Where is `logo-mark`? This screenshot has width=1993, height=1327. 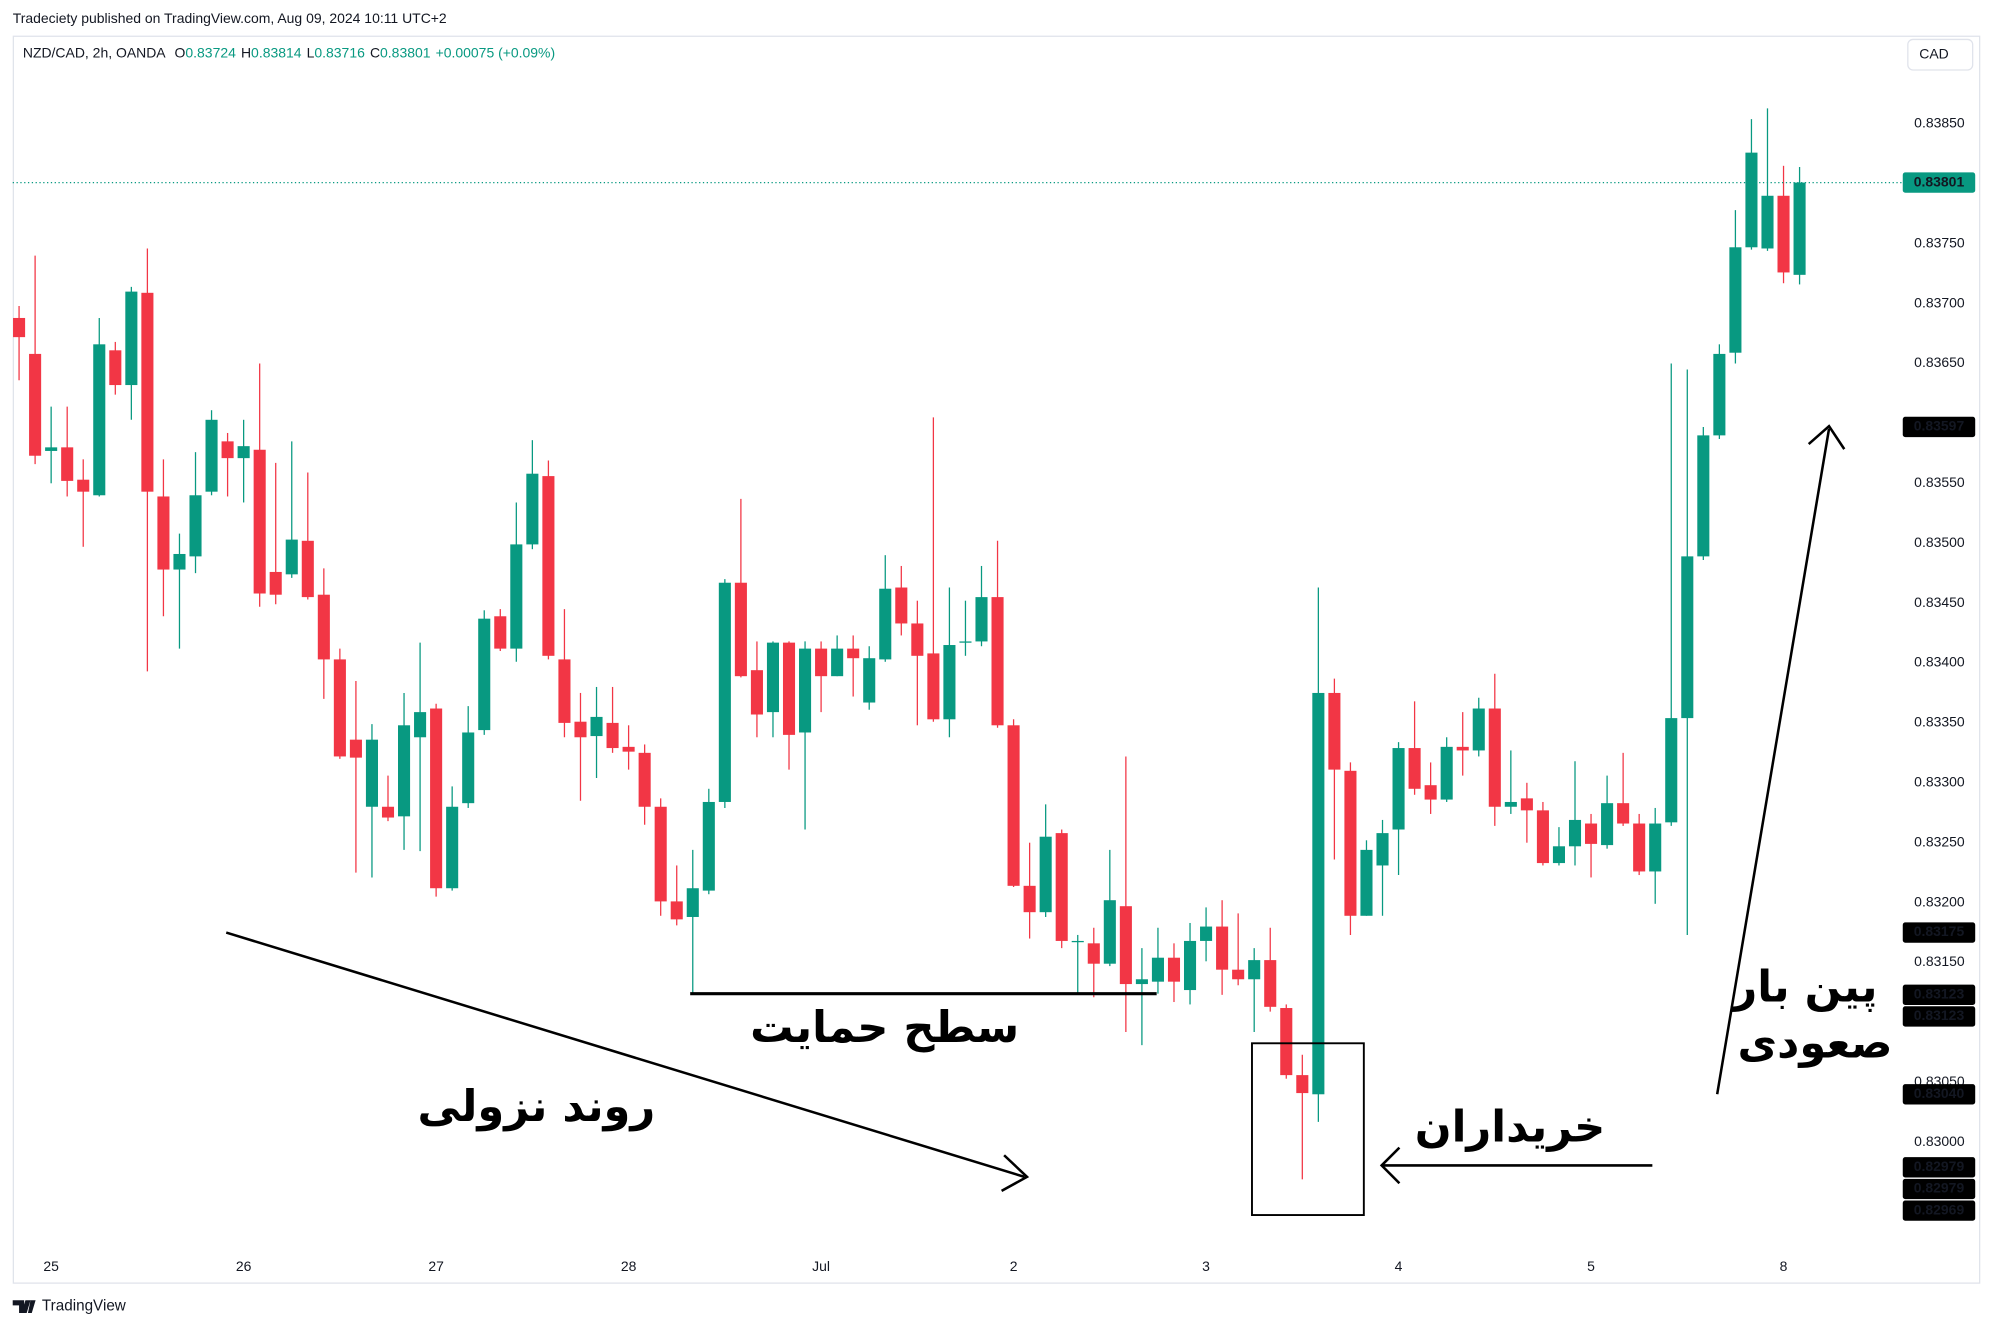
logo-mark is located at coordinates (24, 1307).